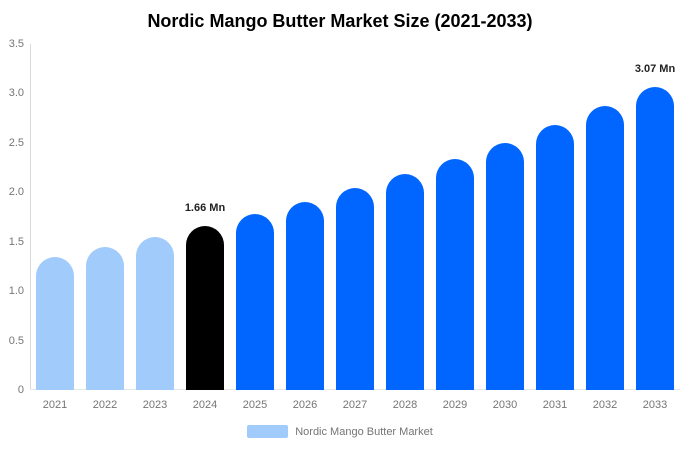  Describe the element at coordinates (105, 405) in the screenshot. I see `x-tick-label-2022: 2022` at that location.